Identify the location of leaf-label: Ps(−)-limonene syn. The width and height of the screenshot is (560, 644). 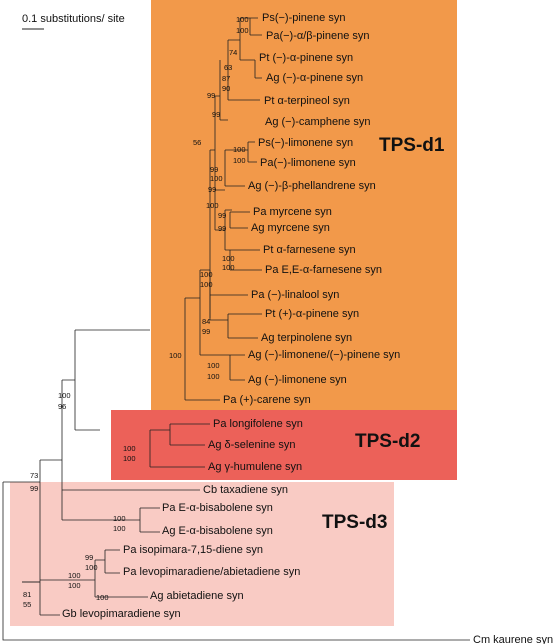
(305, 143).